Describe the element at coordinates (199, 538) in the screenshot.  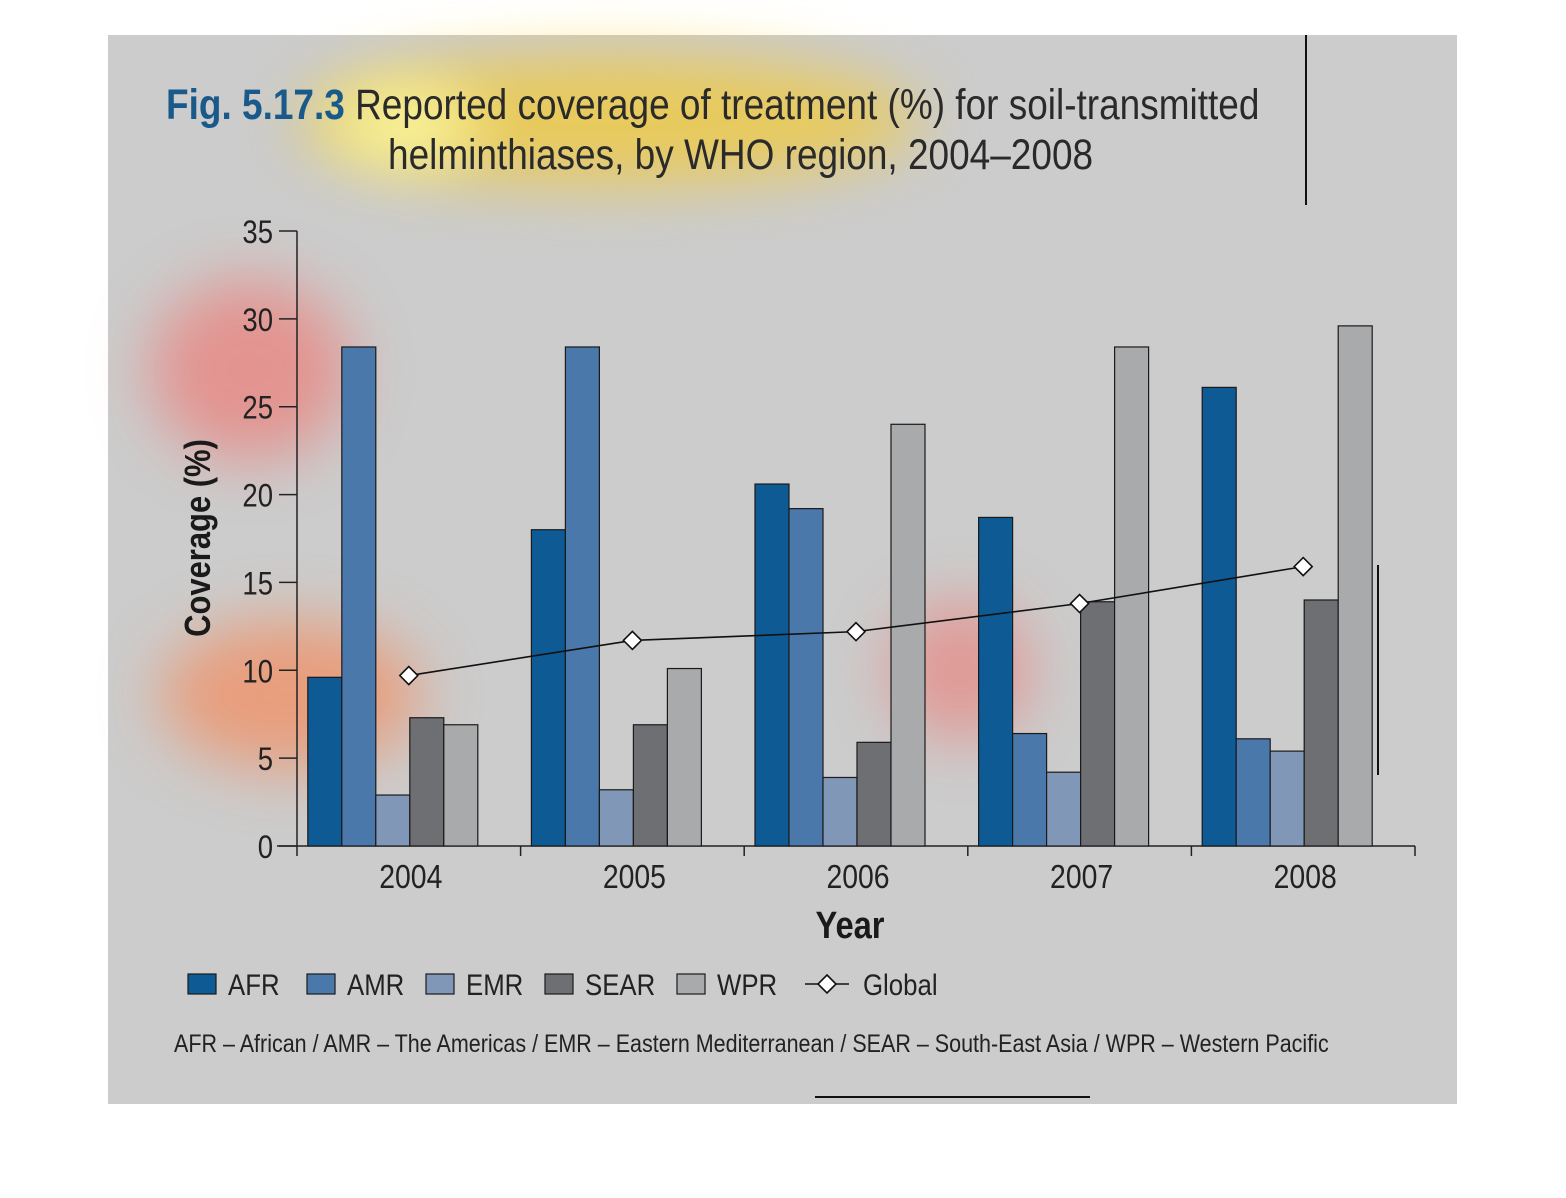
I see `y-axis-label: Coverage (%)` at that location.